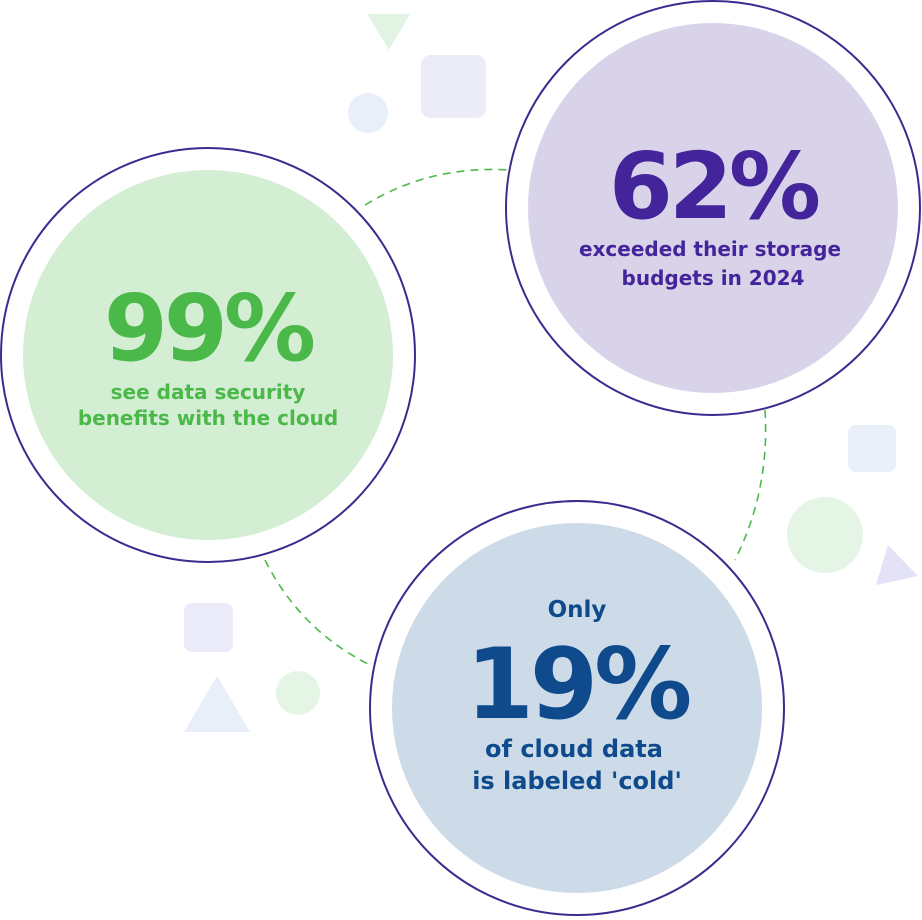 The width and height of the screenshot is (922, 920). I want to click on stat-value: 62%, so click(714, 186).